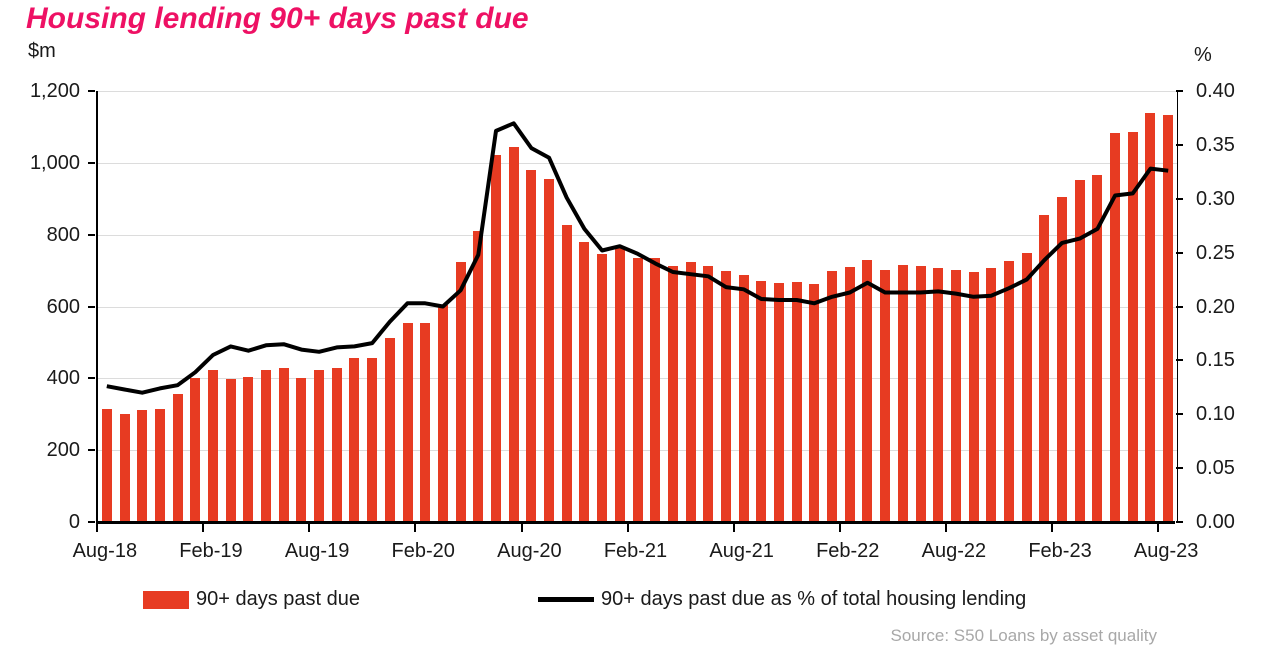 The image size is (1274, 672). I want to click on x-axis-tick-label: Aug-23, so click(1166, 551).